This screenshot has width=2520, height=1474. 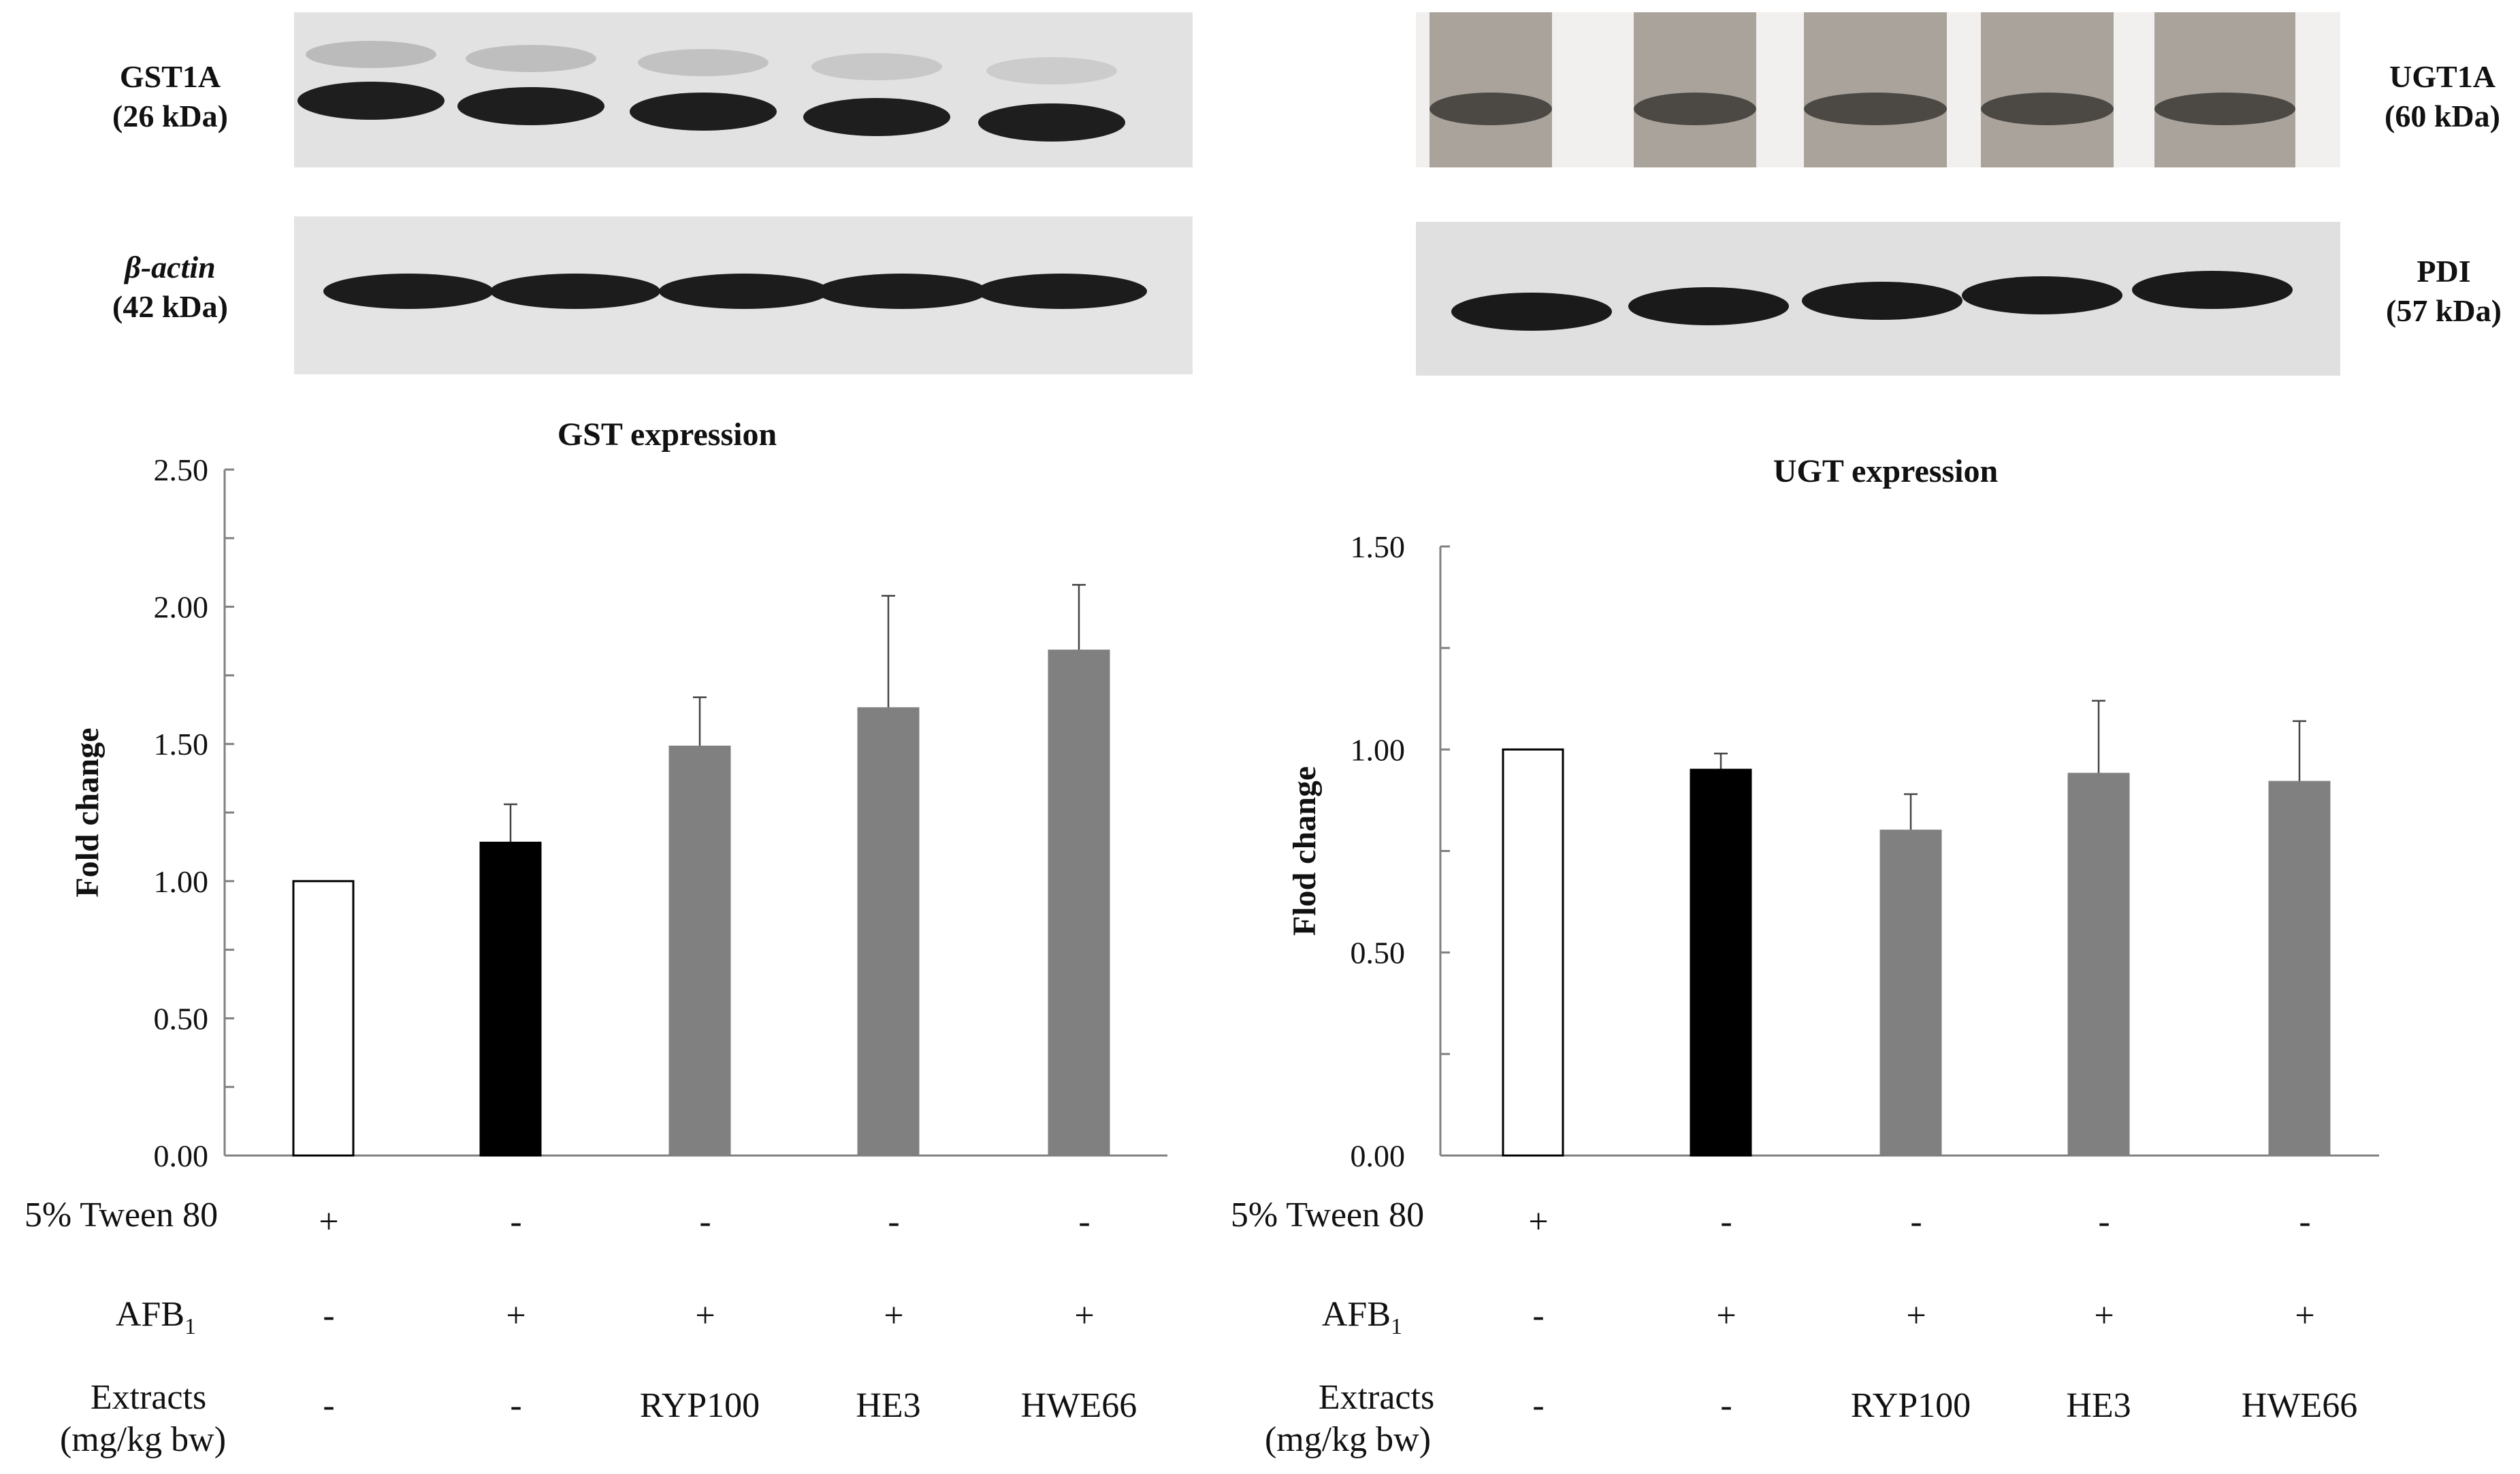 What do you see at coordinates (156, 1317) in the screenshot?
I see `gst-afb1-label: AFB1` at bounding box center [156, 1317].